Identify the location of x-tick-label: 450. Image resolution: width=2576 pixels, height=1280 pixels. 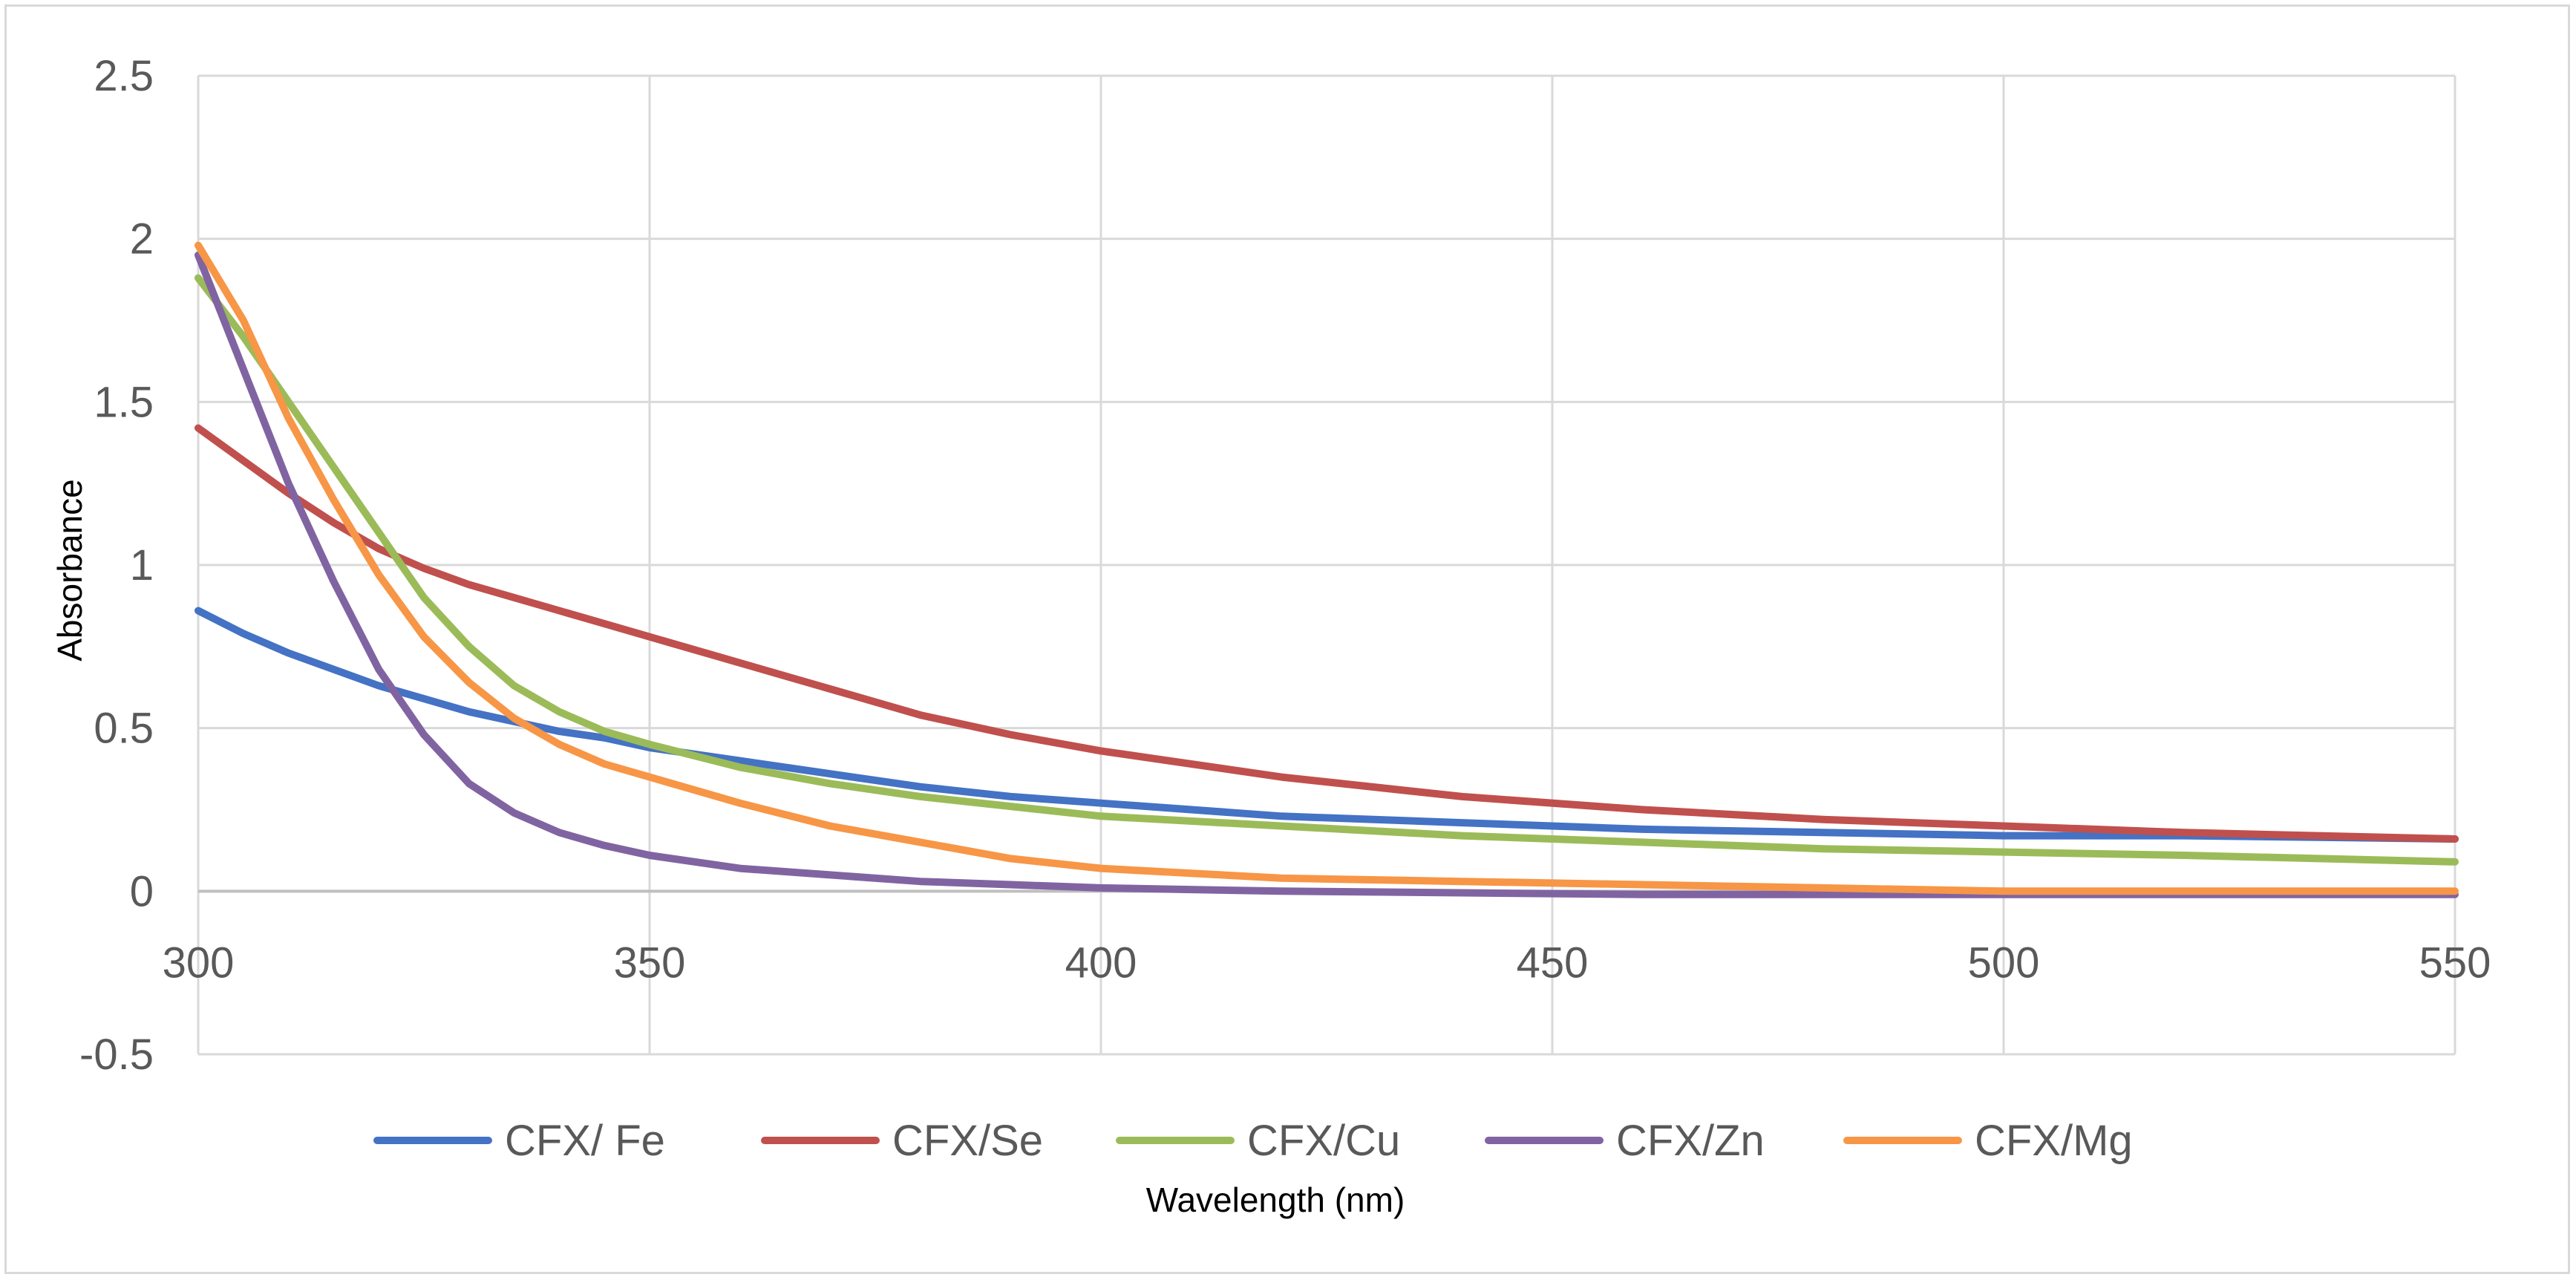
(1553, 962).